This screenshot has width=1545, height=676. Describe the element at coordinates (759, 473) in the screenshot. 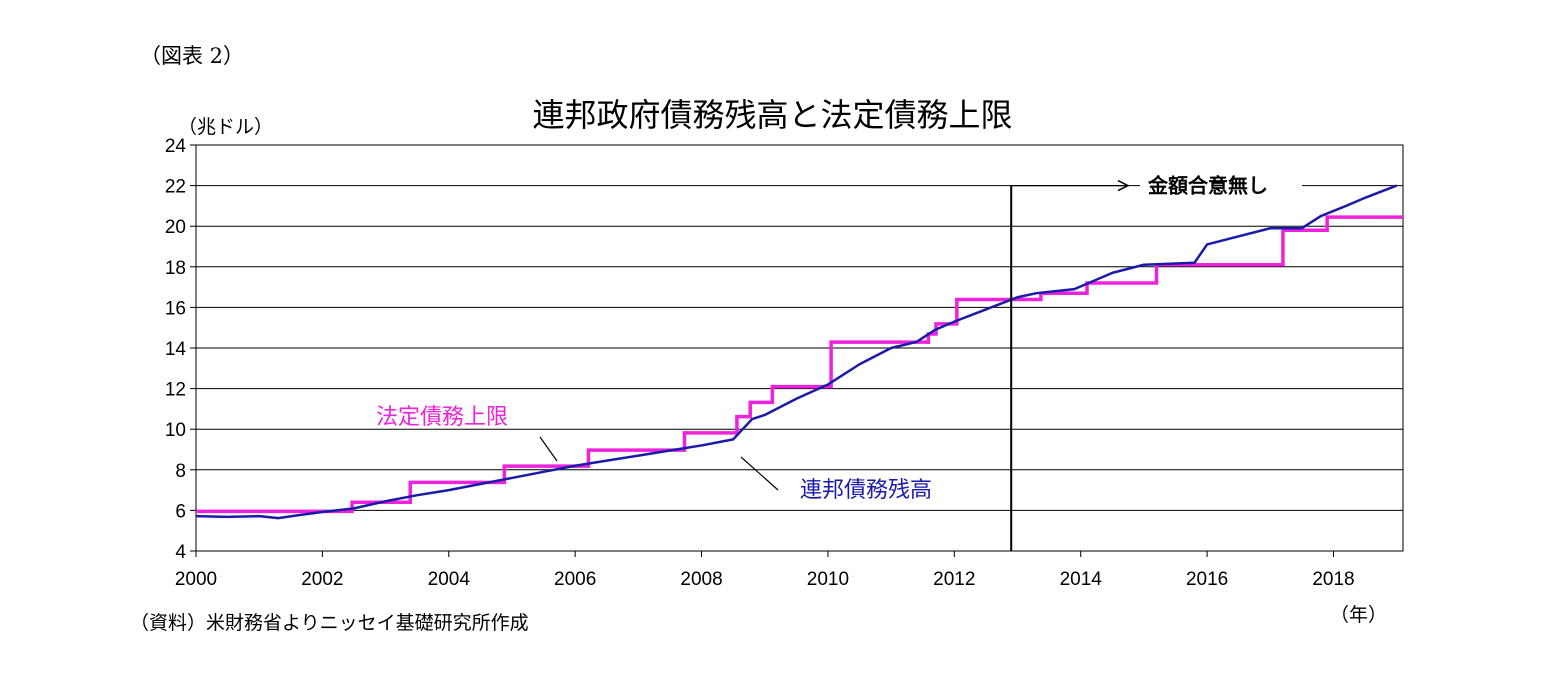

I see `leader-federal-debt` at that location.